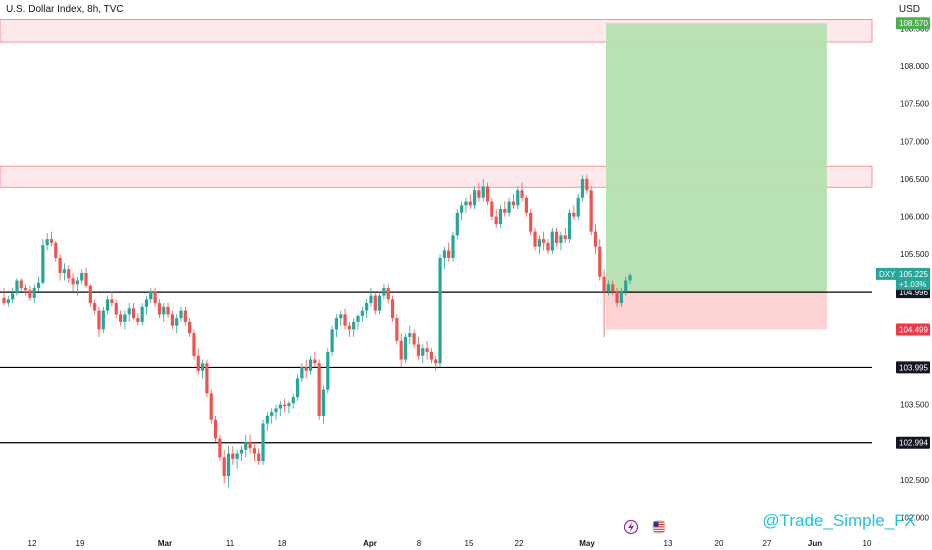  What do you see at coordinates (914, 480) in the screenshot?
I see `y-tick-label: 102.500` at bounding box center [914, 480].